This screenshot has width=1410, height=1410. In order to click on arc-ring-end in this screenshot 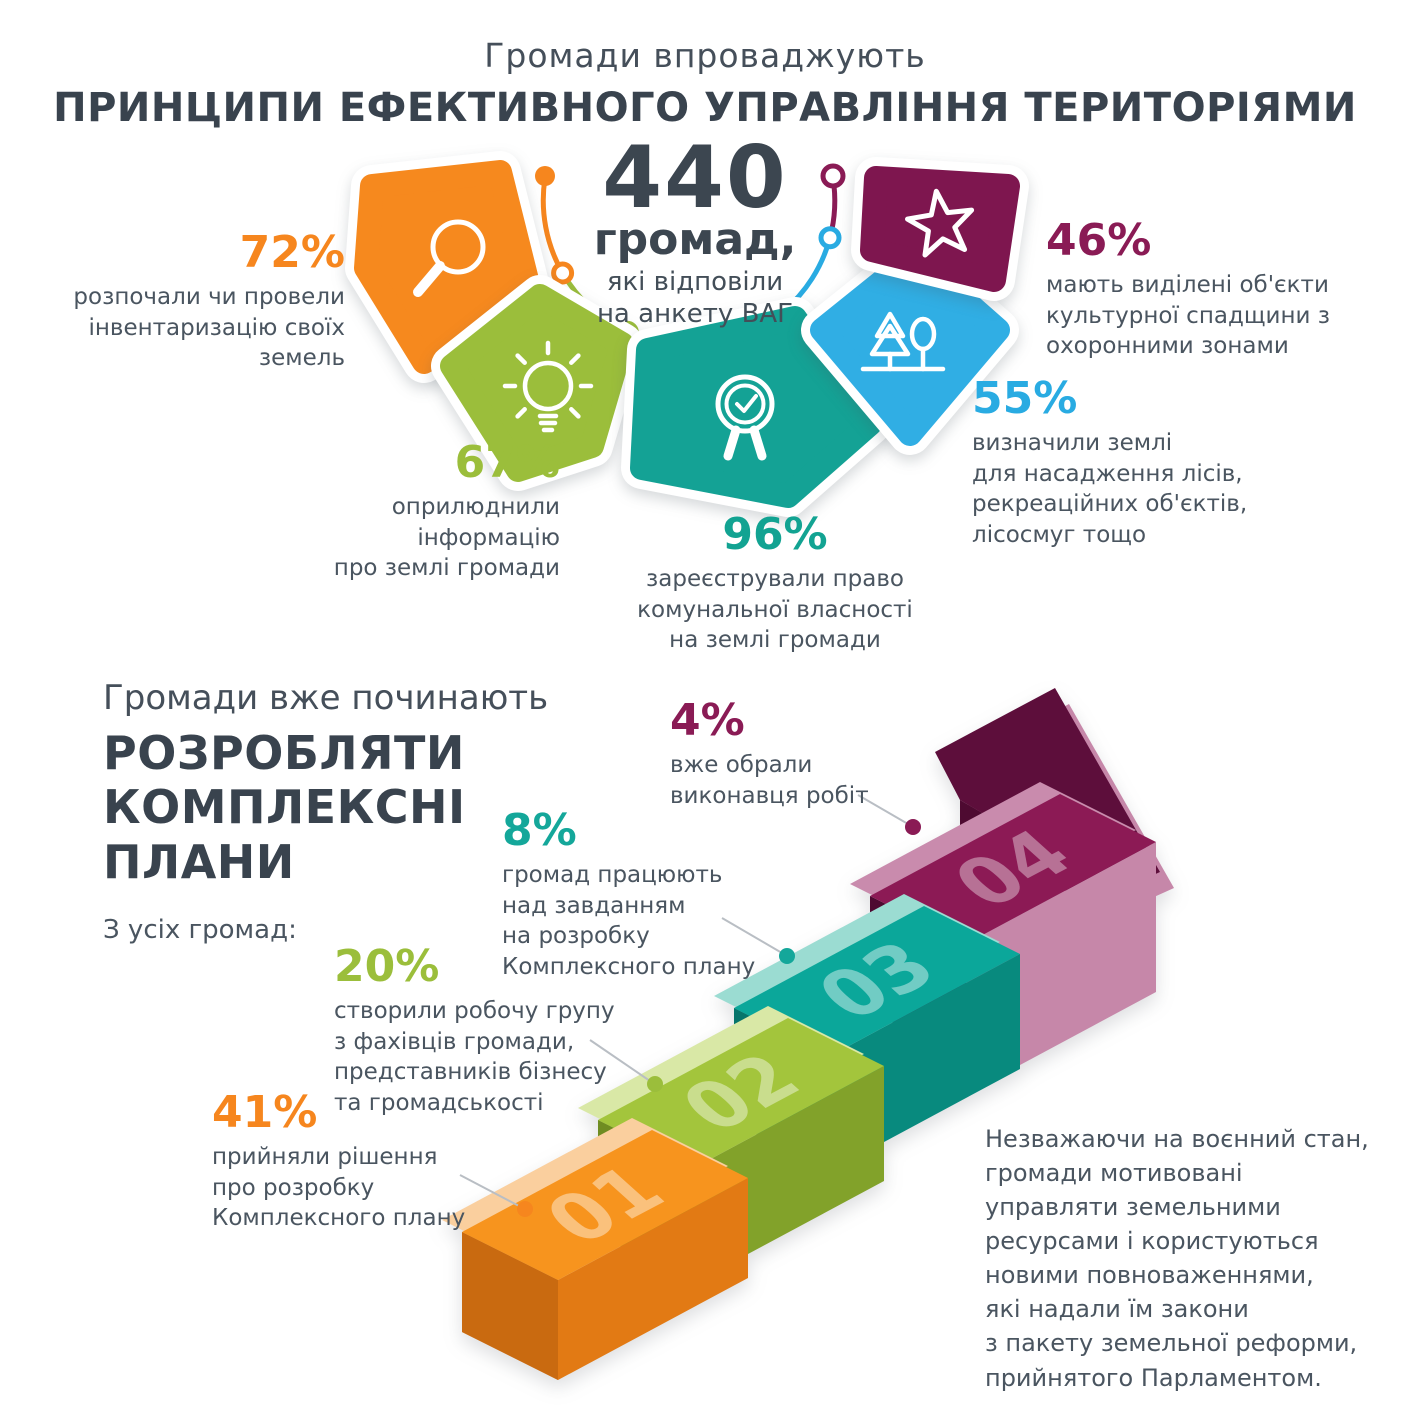, I will do `click(833, 176)`.